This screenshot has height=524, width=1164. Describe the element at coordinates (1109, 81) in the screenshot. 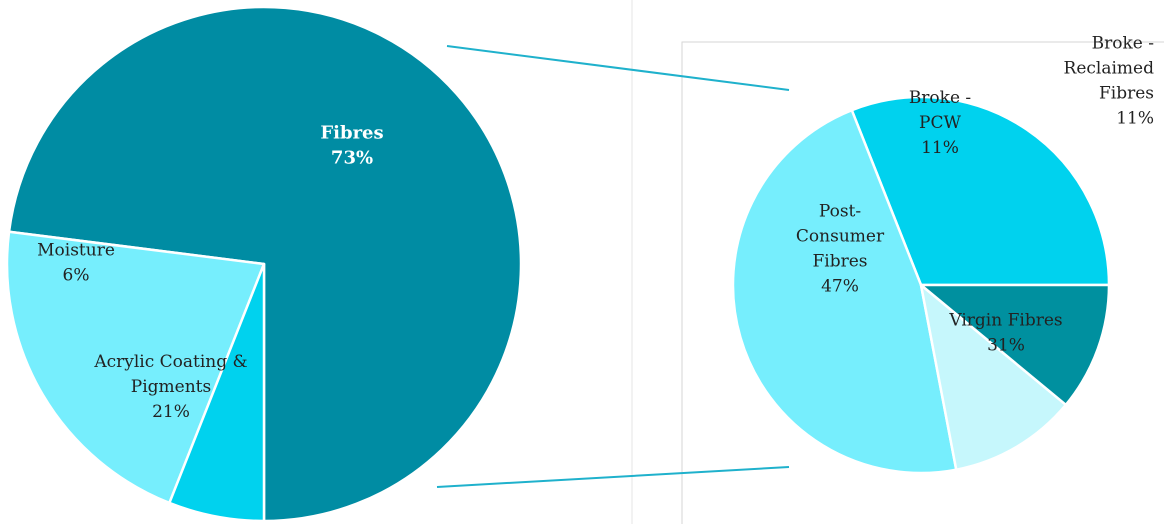

I see `slice-label-broke-reclaimed: Broke - Reclaimed Fibres 11%` at that location.